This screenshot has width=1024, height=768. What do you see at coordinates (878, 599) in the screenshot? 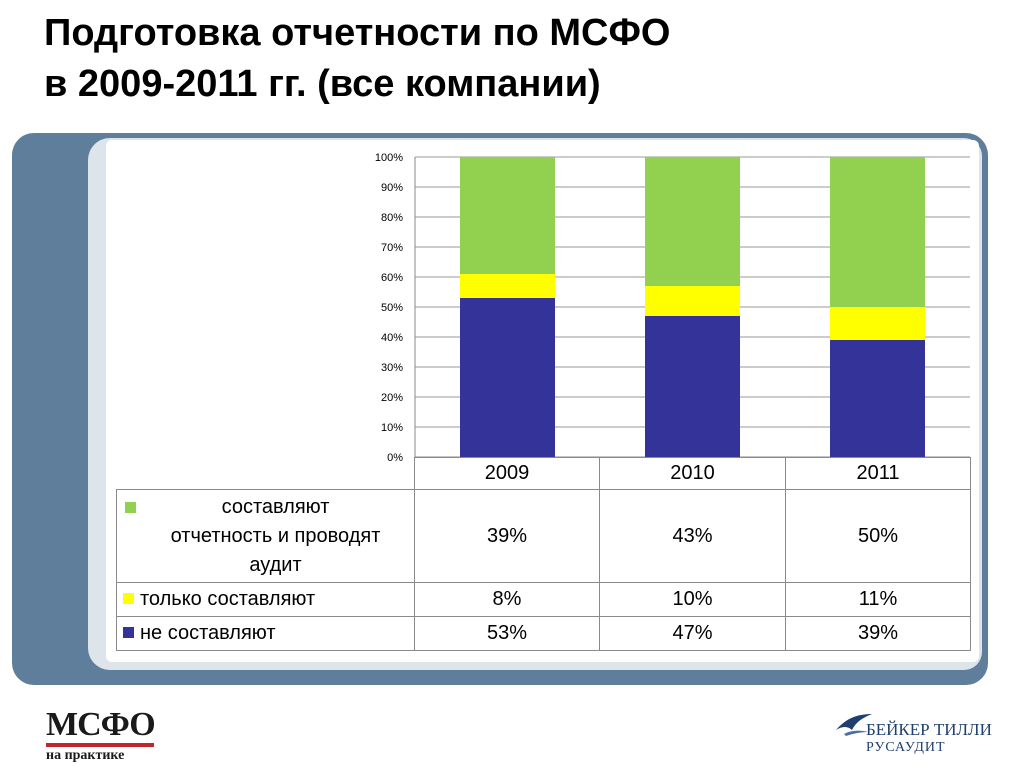
I see `table-cell: 11%` at bounding box center [878, 599].